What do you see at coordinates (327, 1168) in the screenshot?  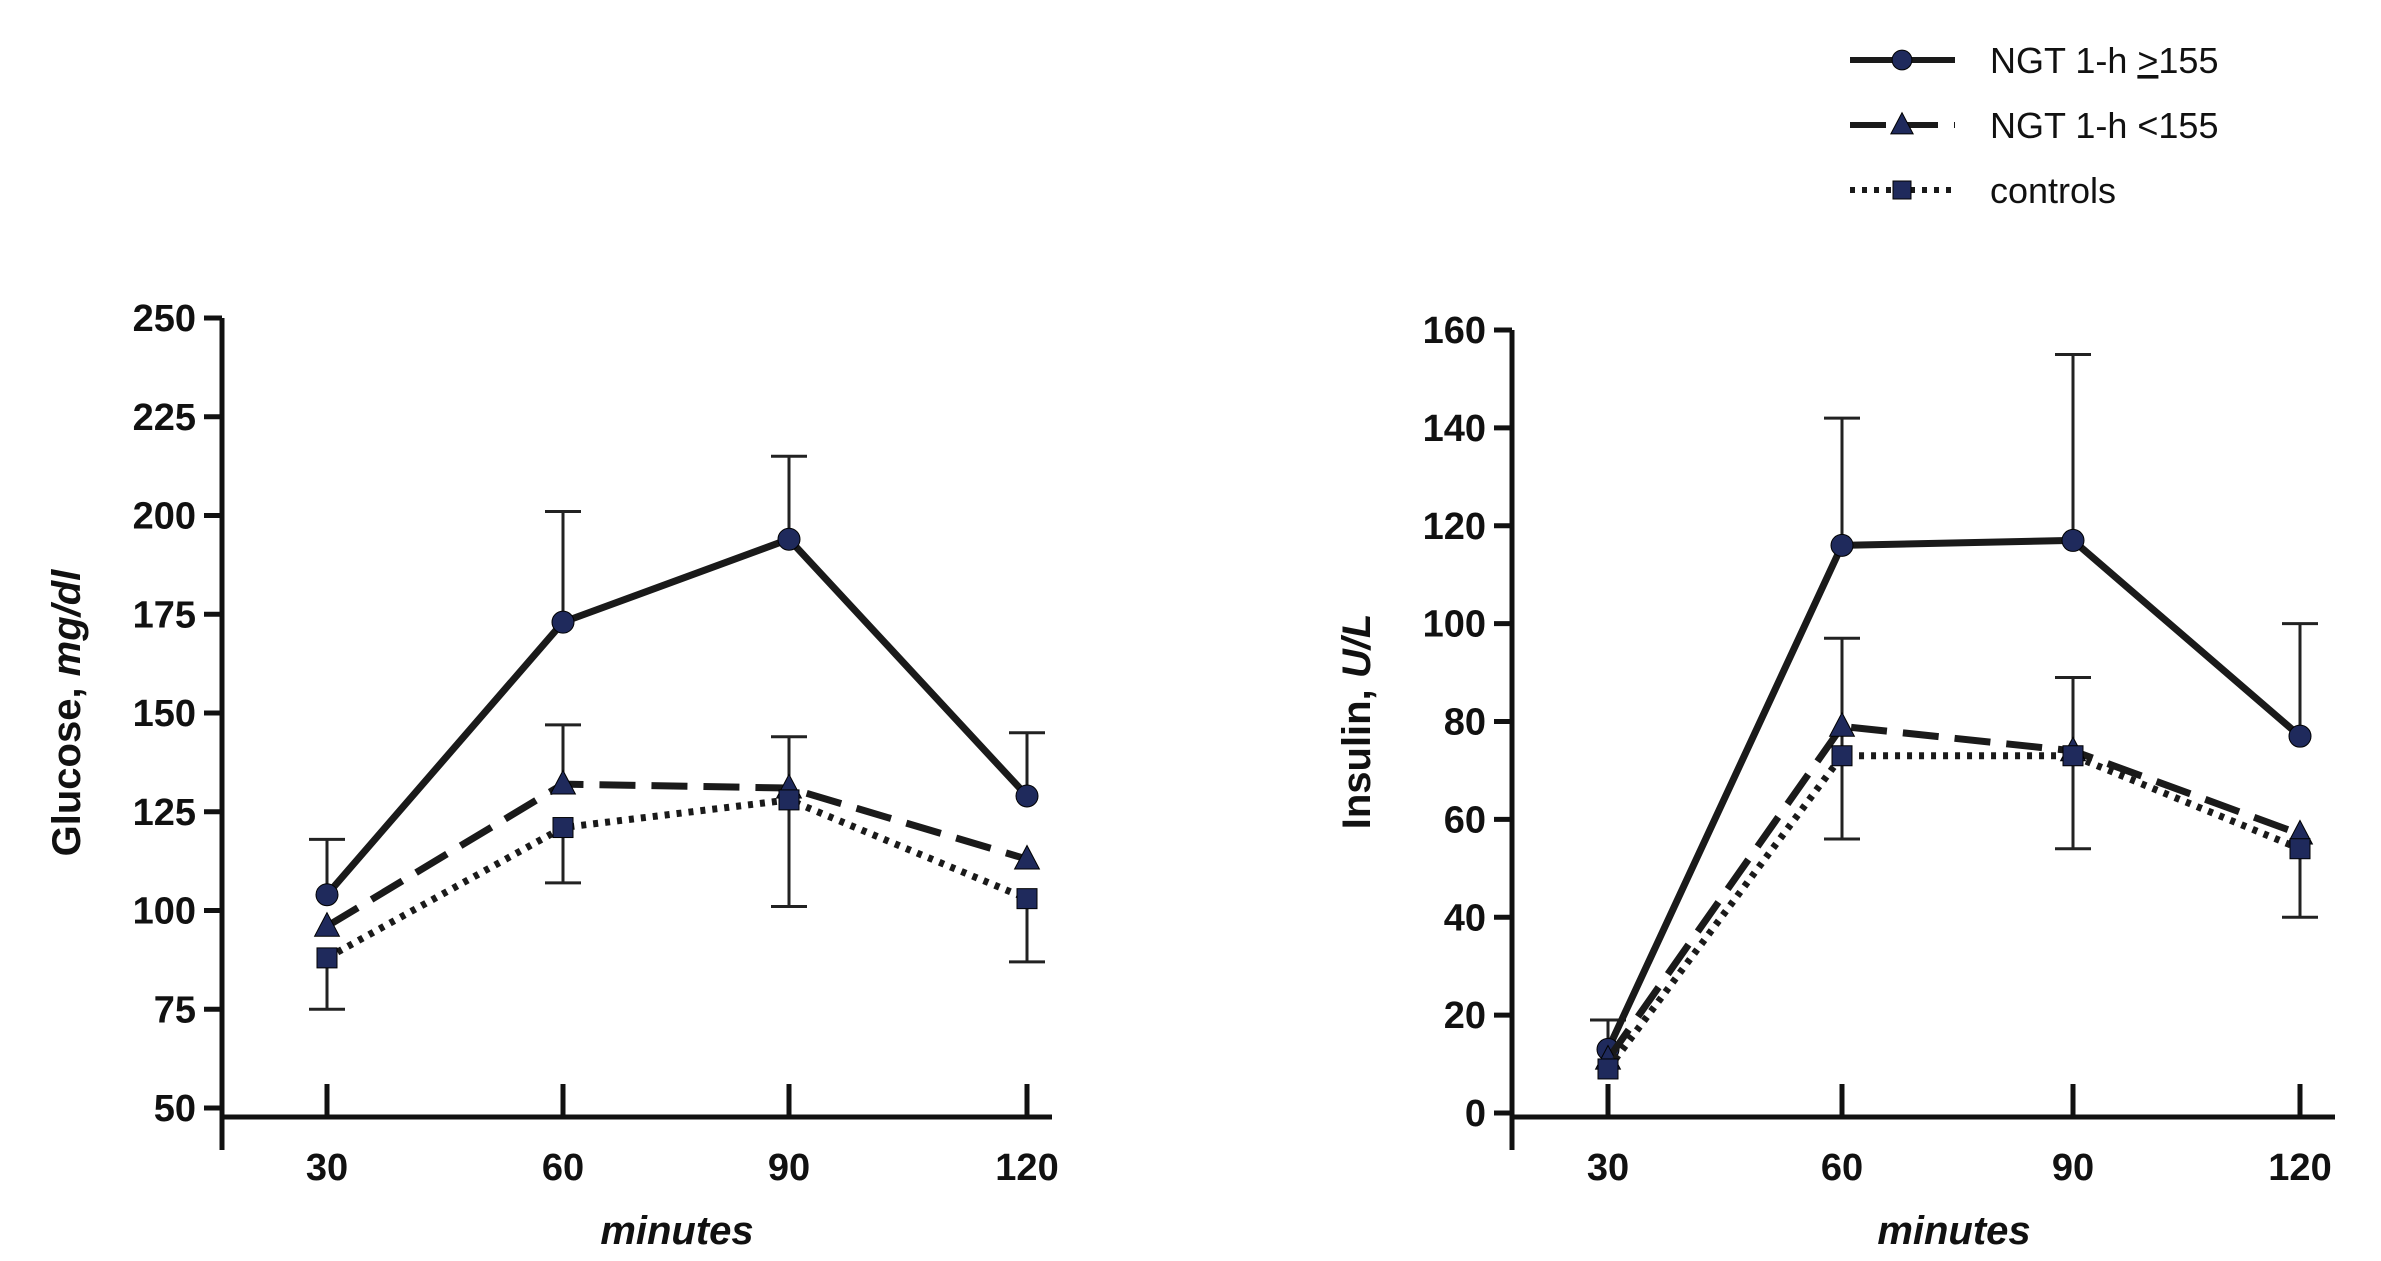 I see `glucose-x-tick-label: 30` at bounding box center [327, 1168].